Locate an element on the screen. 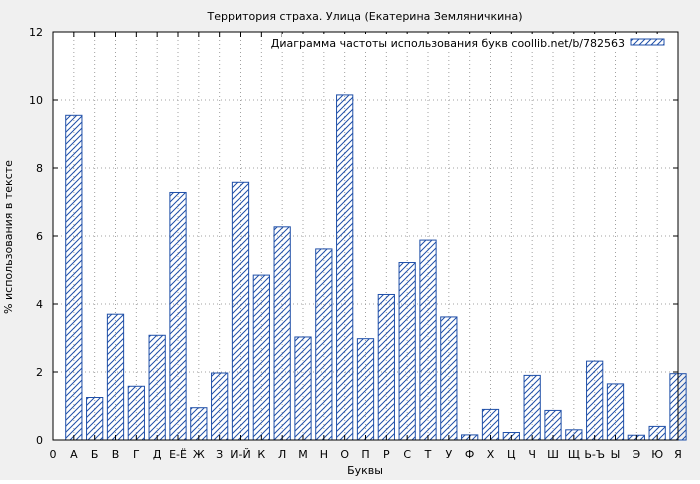 The image size is (700, 484). x-tick-label: К is located at coordinates (261, 454).